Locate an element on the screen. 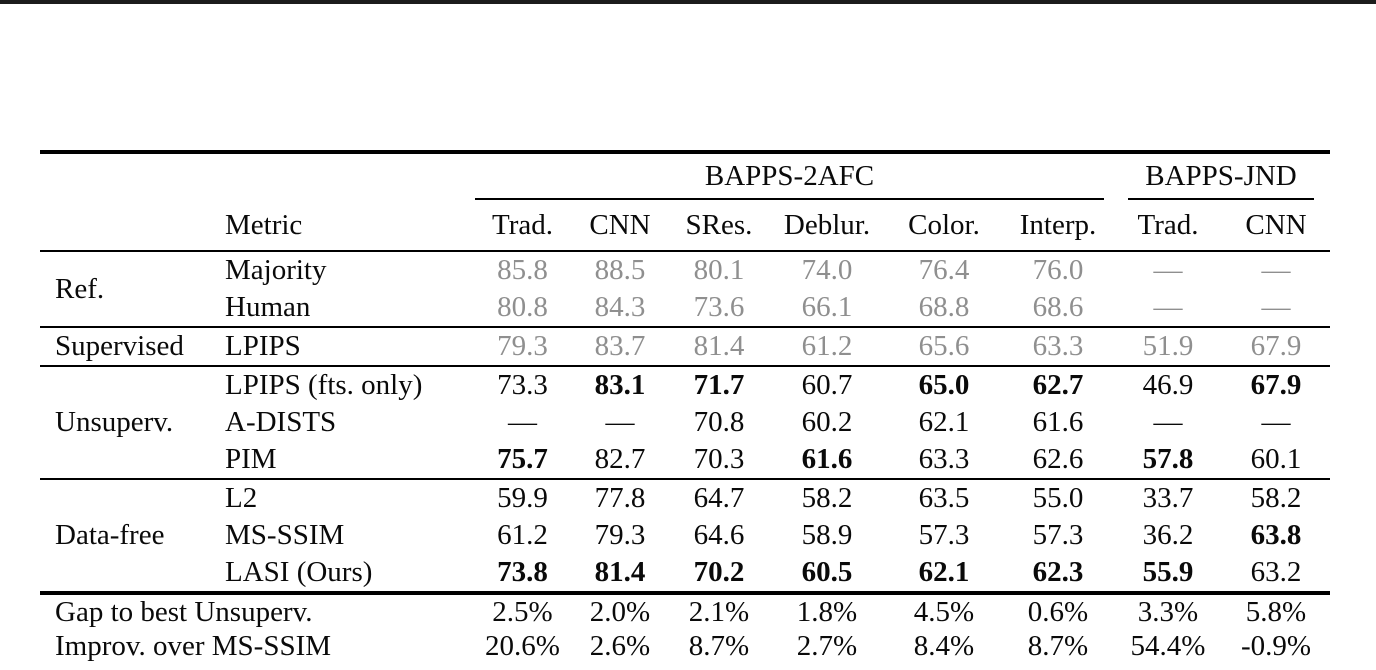  col-group-bapps-2afc: BAPPS-2AFC is located at coordinates (794, 176).